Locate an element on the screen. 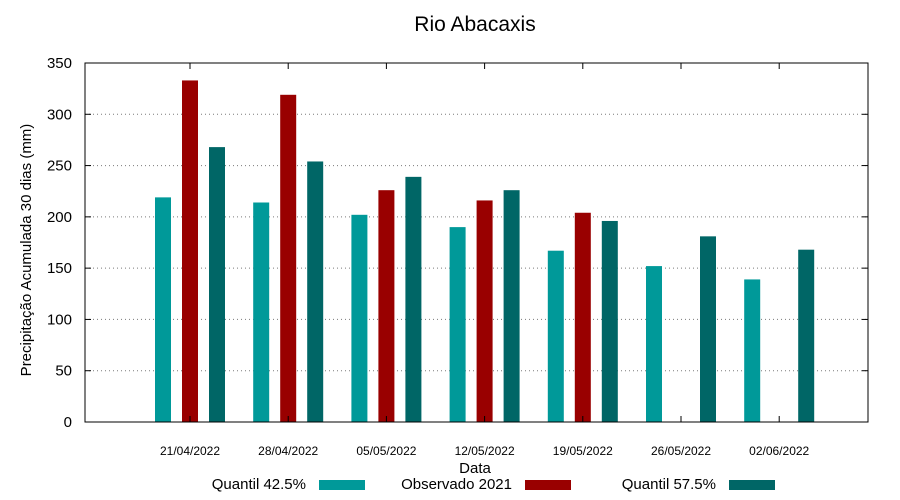 The image size is (900, 500). legend-label: Observado 2021 is located at coordinates (456, 484).